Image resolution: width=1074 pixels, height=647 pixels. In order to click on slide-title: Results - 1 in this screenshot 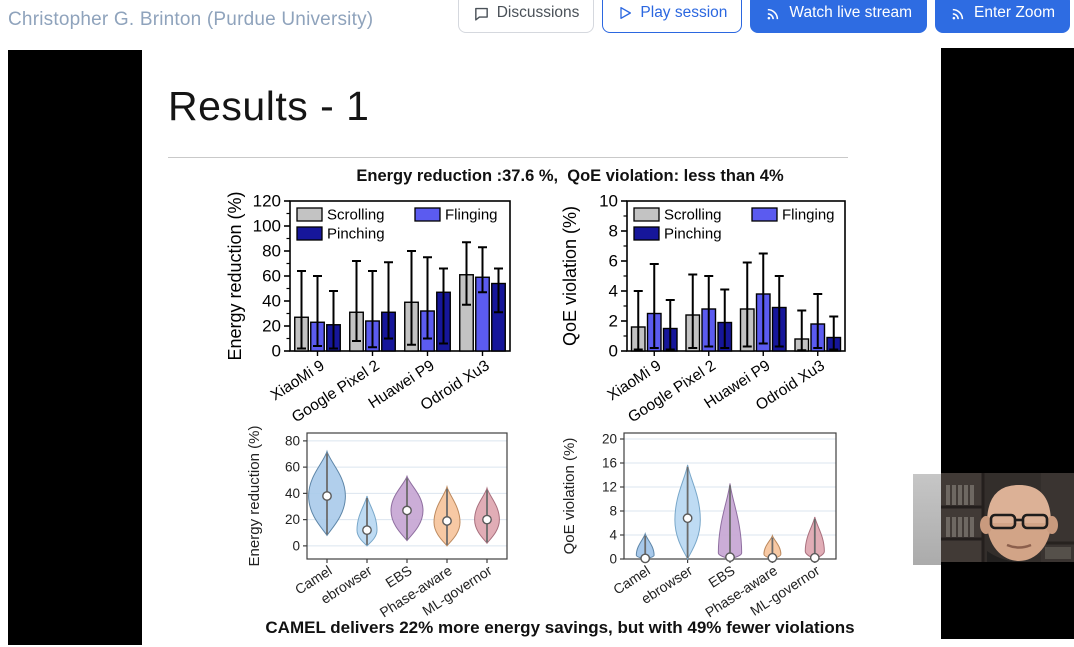, I will do `click(269, 106)`.